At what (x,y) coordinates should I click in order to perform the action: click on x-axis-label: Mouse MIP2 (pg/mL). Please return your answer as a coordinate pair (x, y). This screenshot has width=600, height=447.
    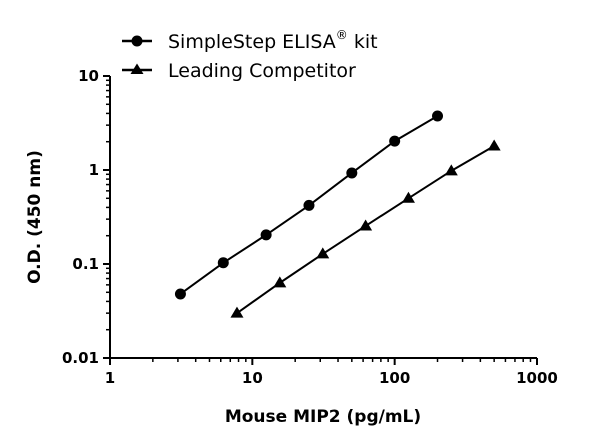
    Looking at the image, I should click on (323, 417).